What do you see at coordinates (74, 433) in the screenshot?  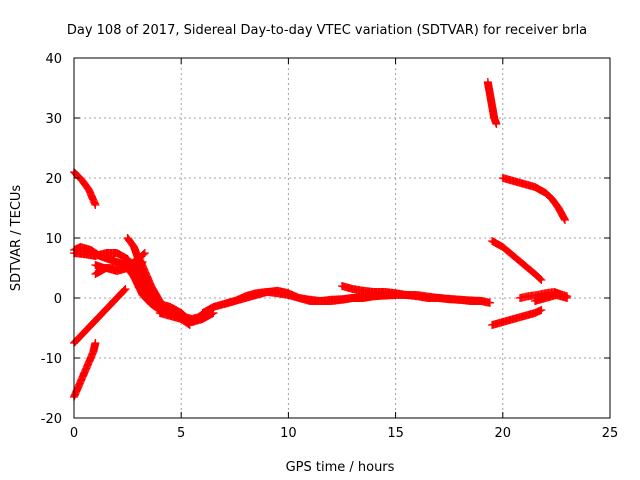 I see `x-tick-label: 0` at bounding box center [74, 433].